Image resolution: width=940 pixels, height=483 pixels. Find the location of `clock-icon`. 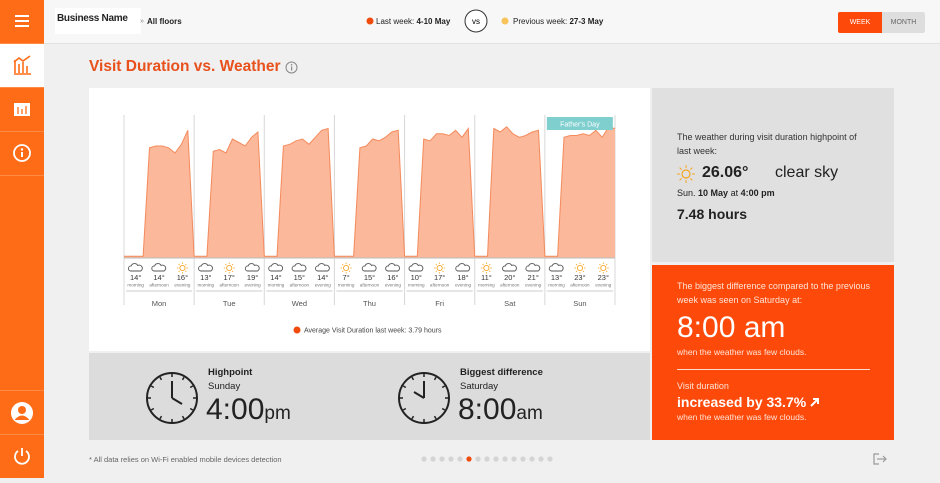

clock-icon is located at coordinates (172, 398).